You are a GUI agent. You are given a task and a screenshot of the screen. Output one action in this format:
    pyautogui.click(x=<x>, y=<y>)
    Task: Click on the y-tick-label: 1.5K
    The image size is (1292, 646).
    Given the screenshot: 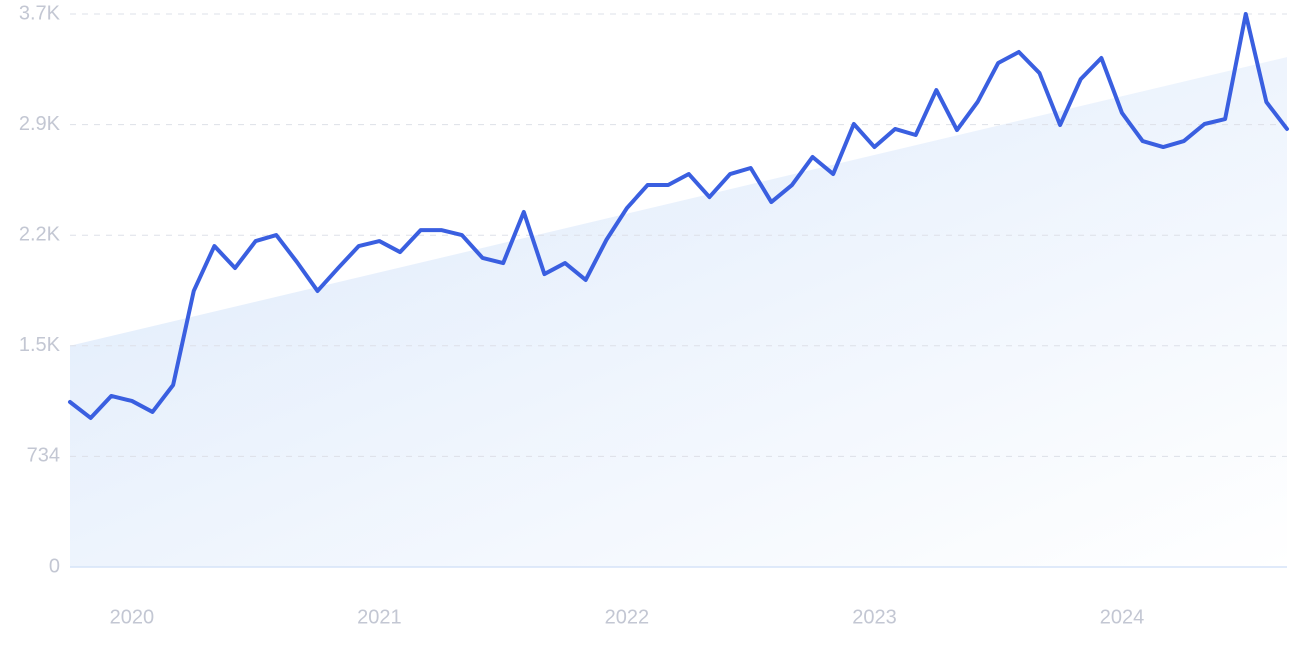 What is the action you would take?
    pyautogui.click(x=40, y=345)
    